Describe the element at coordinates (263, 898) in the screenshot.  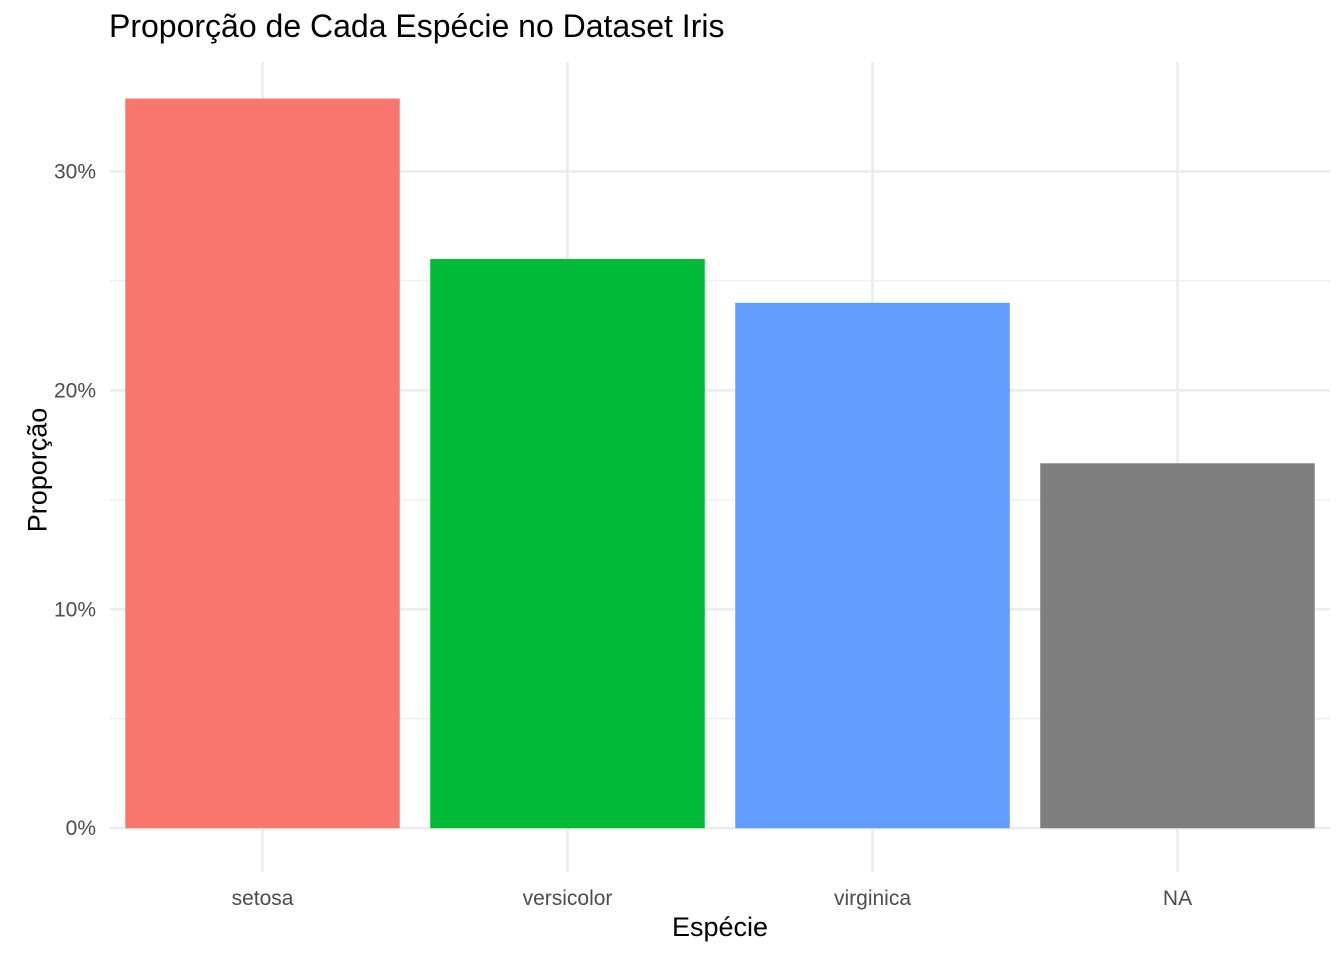
I see `x-tick-label: setosa` at that location.